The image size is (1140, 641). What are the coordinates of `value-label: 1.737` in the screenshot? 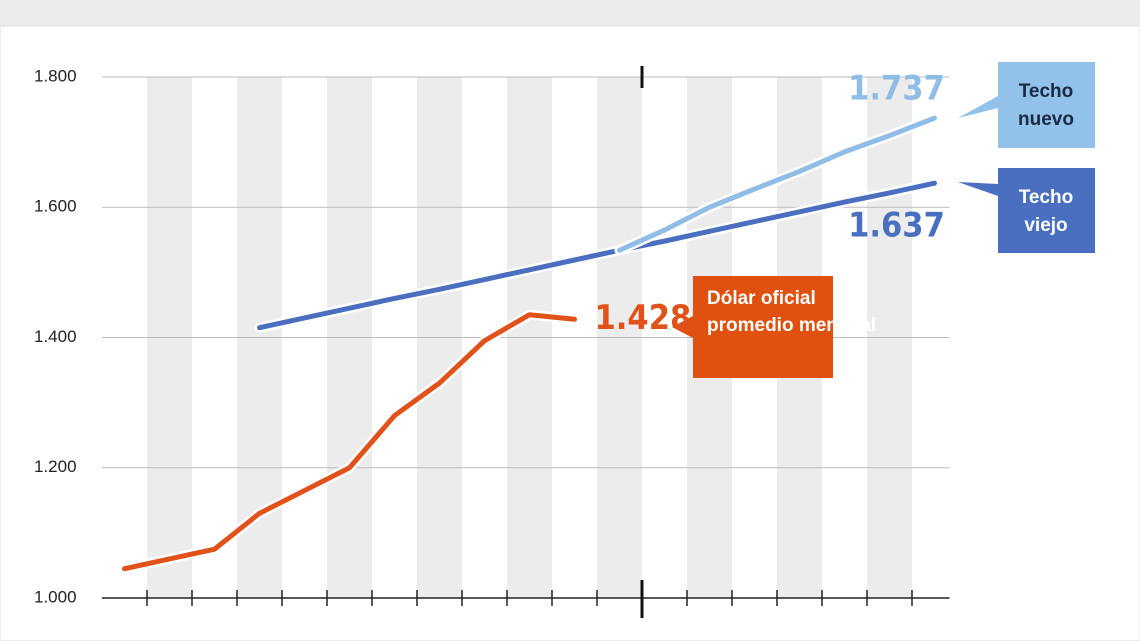 It's located at (896, 89).